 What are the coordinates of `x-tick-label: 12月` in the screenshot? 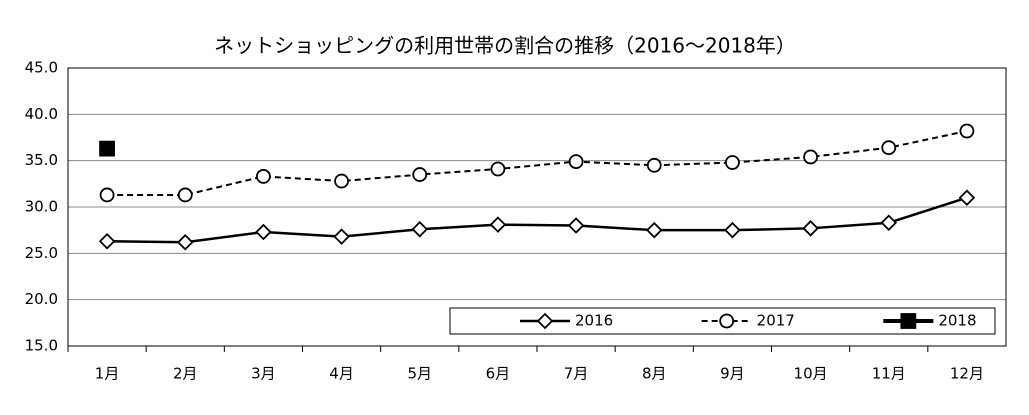 It's located at (967, 374).